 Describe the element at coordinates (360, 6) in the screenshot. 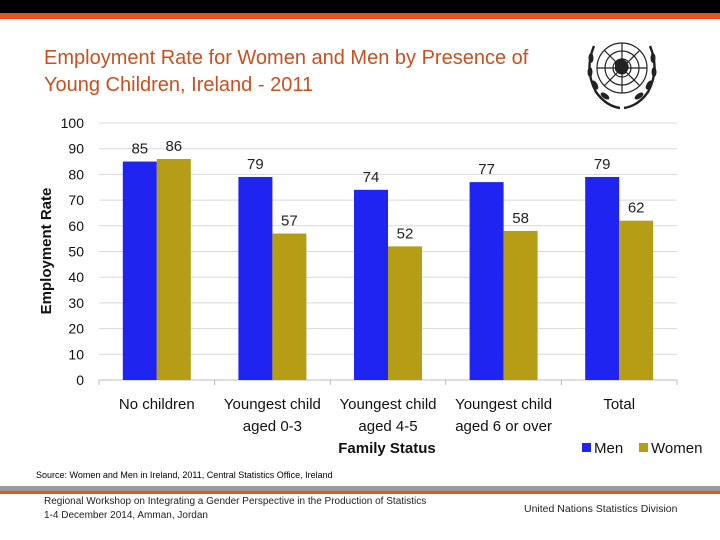

I see `top-bar` at that location.